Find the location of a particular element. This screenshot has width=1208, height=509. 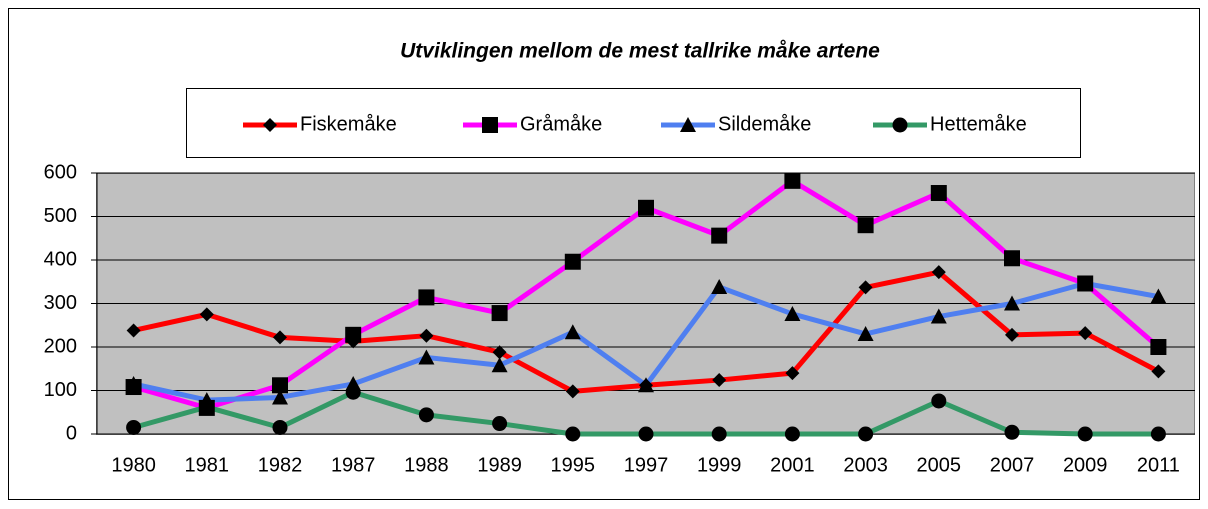

x-tick-label: 1989 is located at coordinates (499, 465).